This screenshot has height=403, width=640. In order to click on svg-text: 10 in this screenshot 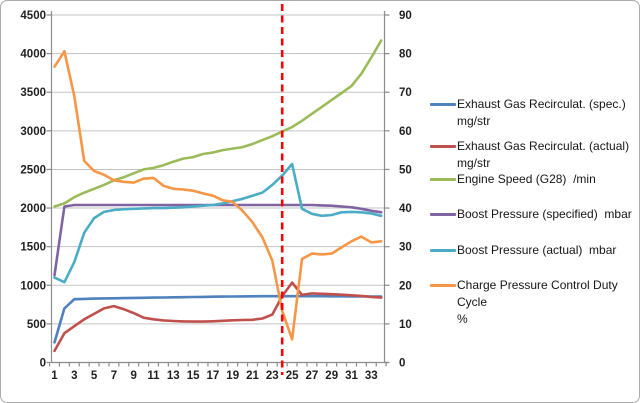, I will do `click(405, 325)`.